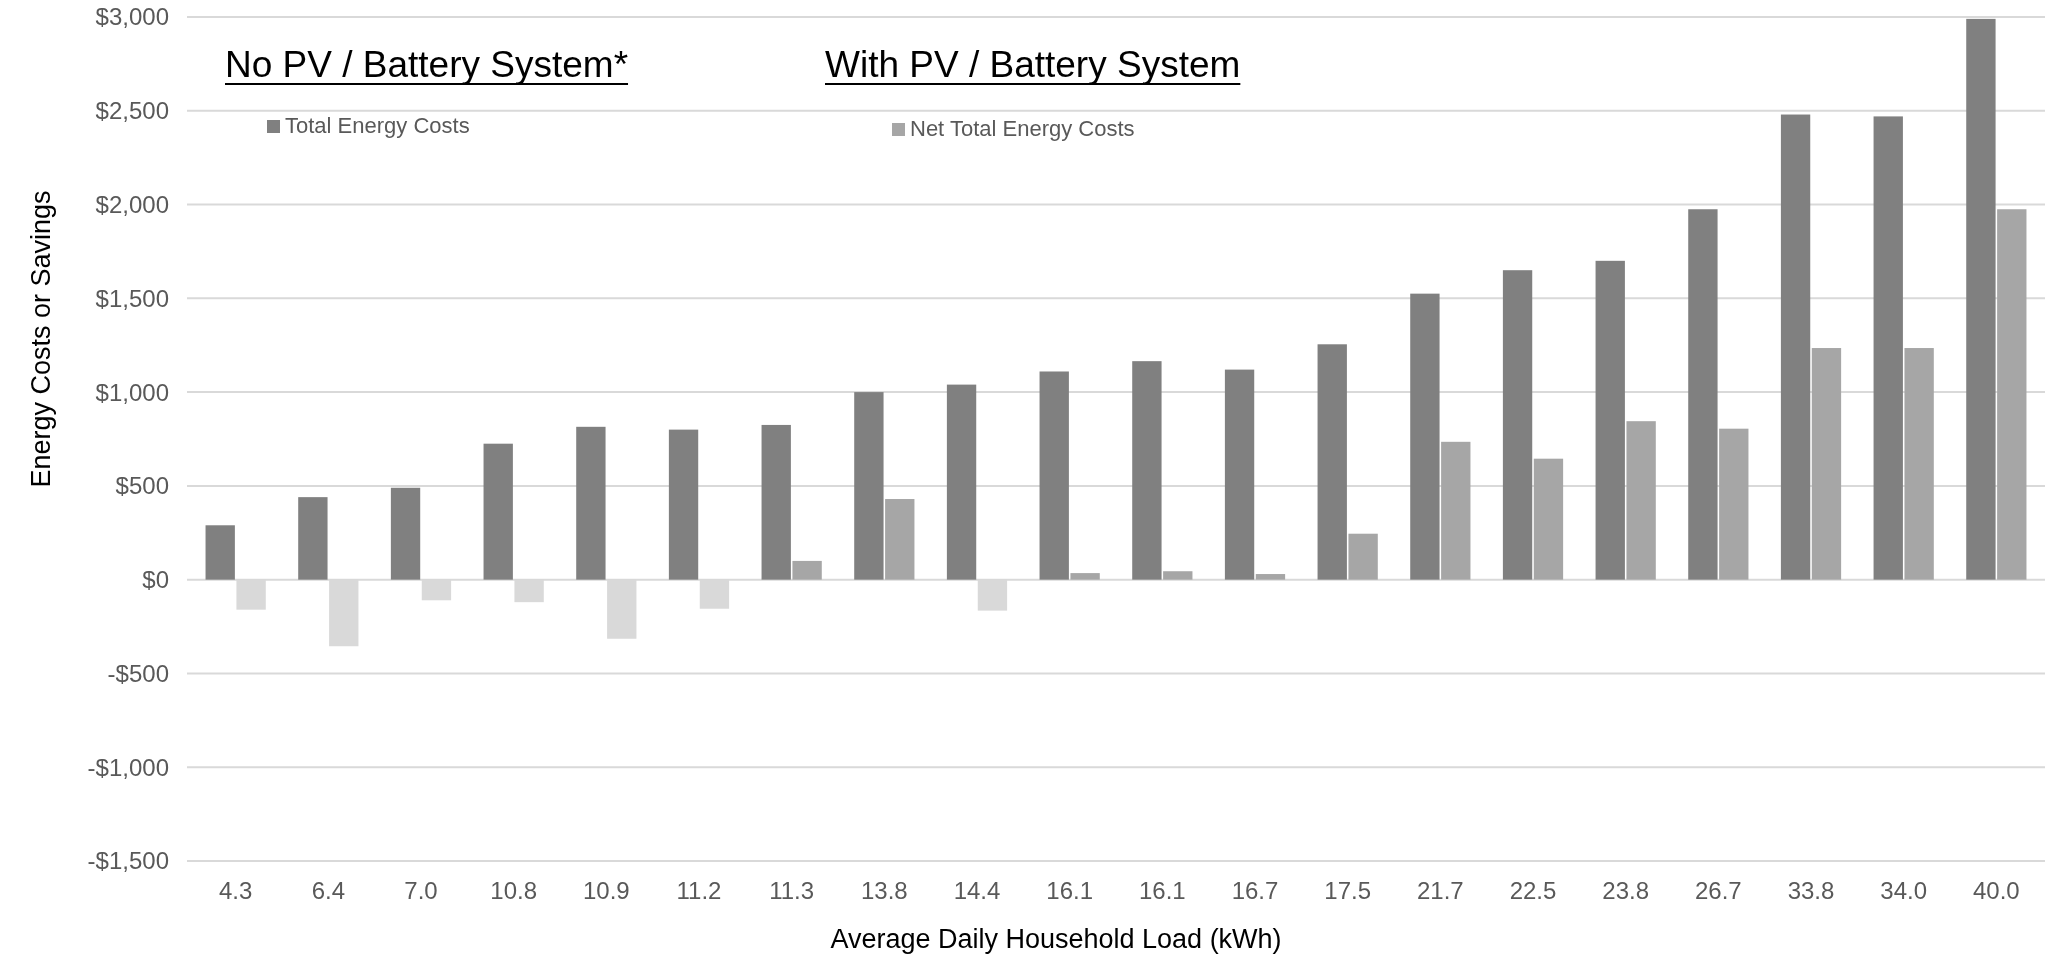 The height and width of the screenshot is (959, 2046). I want to click on y-tick-label: $0, so click(155, 580).